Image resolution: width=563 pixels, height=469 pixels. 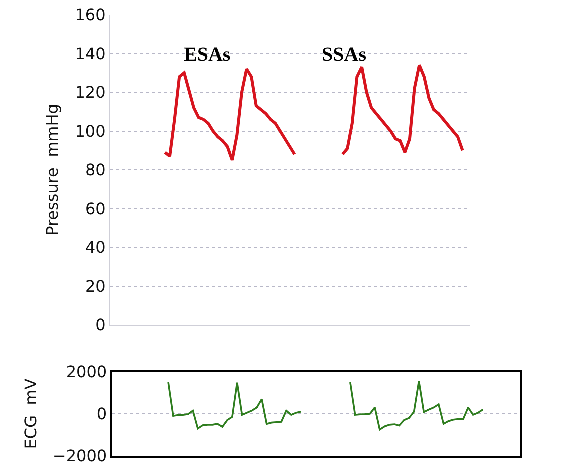 I want to click on y-tick-label: 2000, so click(x=87, y=372).